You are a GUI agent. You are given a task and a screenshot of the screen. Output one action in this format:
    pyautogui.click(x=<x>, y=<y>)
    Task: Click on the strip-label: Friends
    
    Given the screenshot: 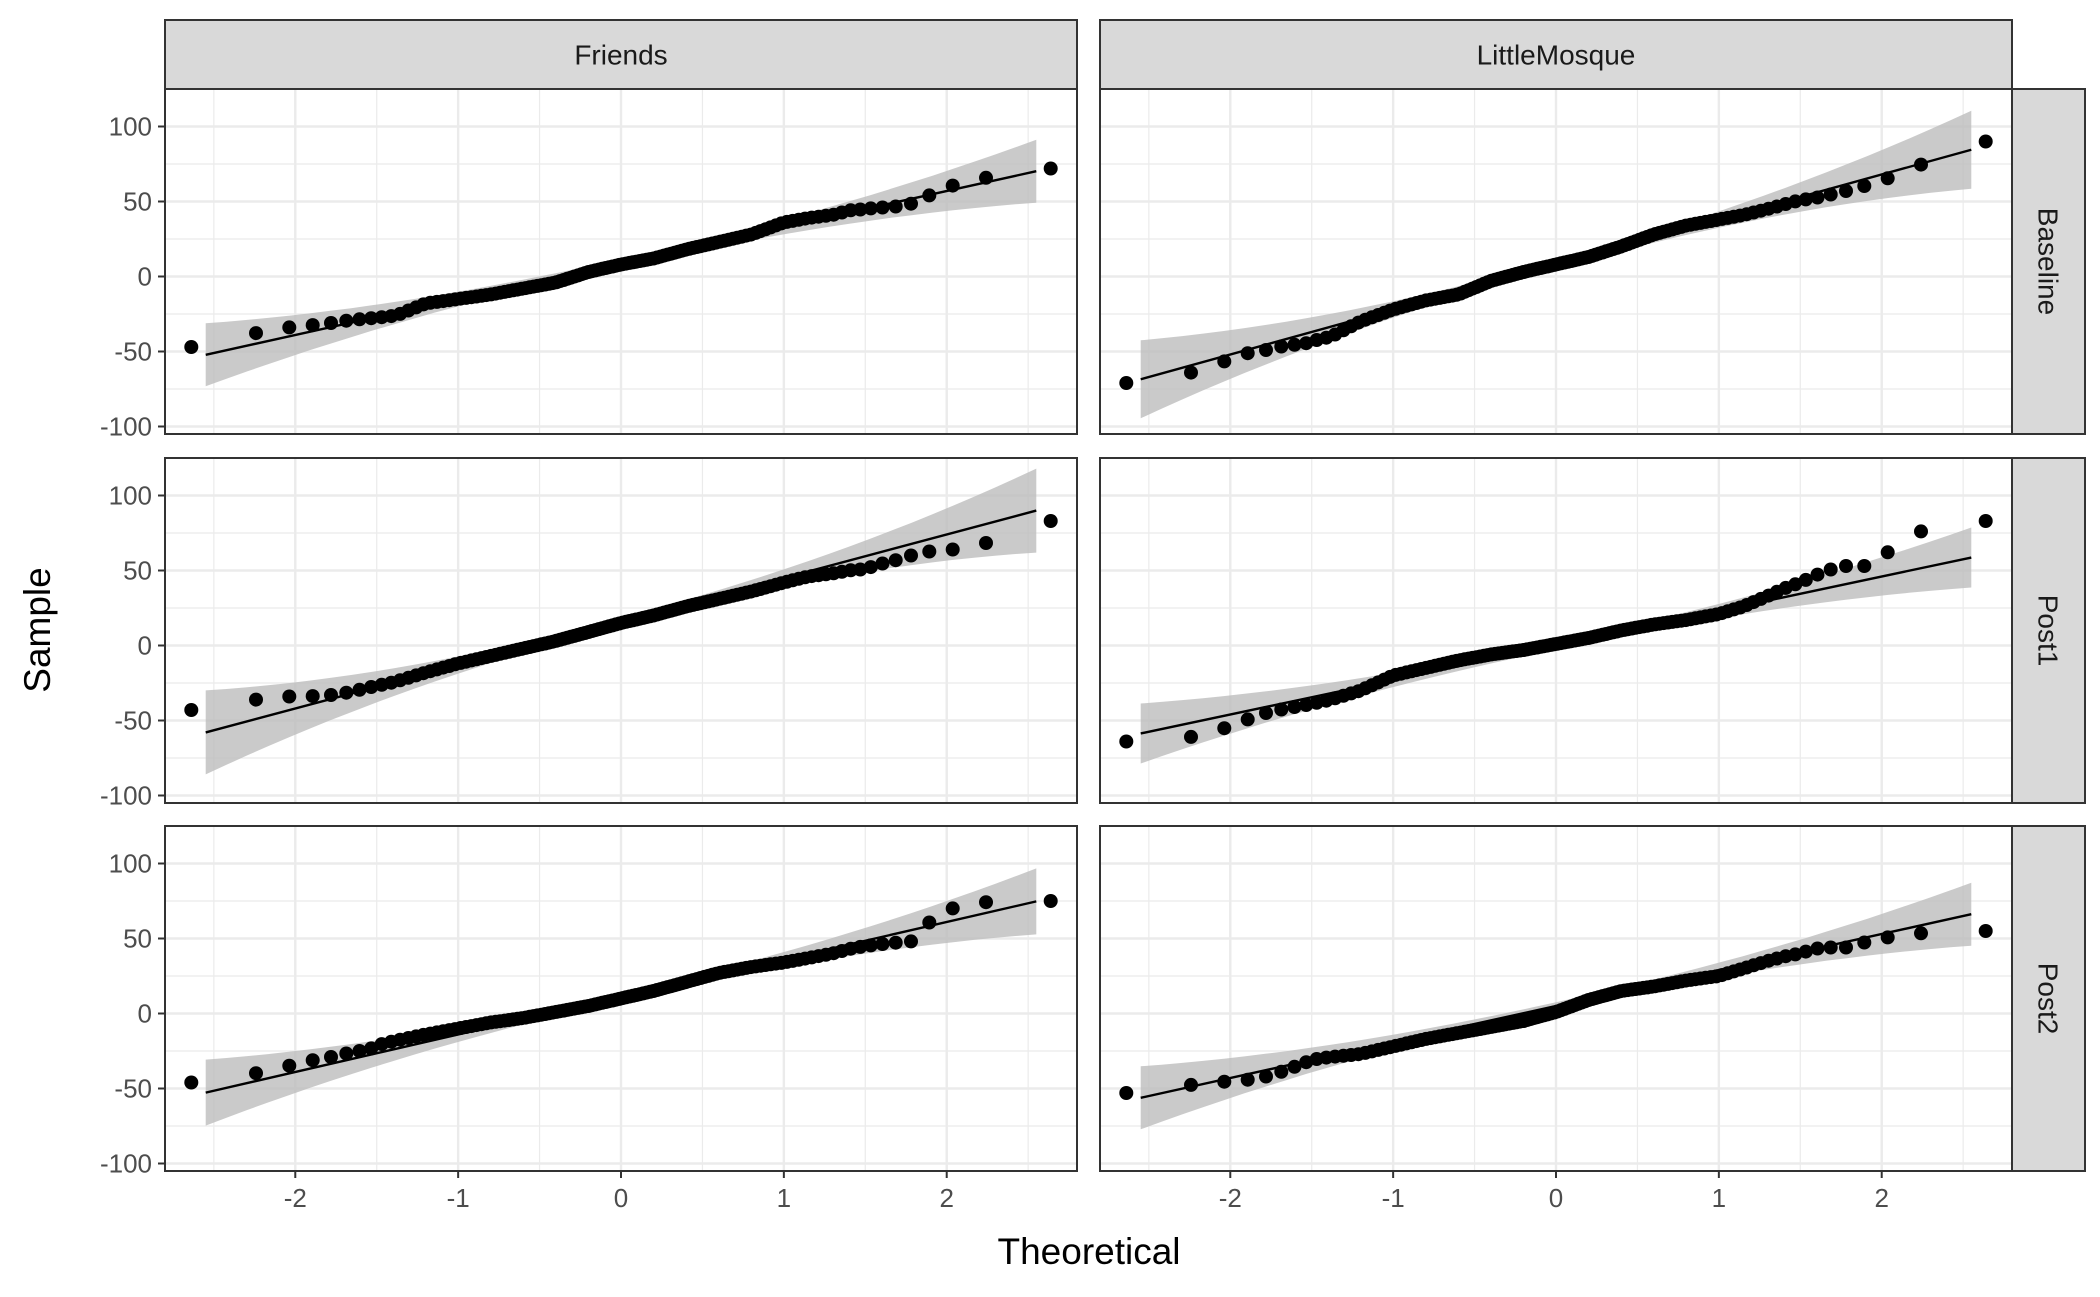 What is the action you would take?
    pyautogui.click(x=620, y=55)
    